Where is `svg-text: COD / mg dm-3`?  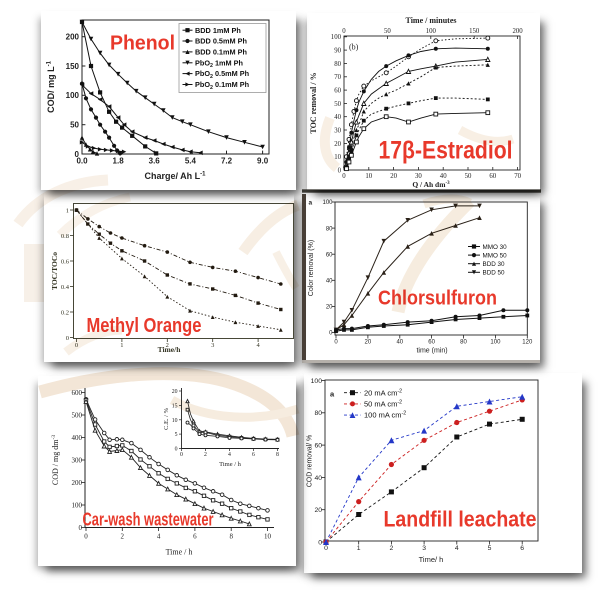
svg-text: COD / mg dm-3 is located at coordinates (55, 460).